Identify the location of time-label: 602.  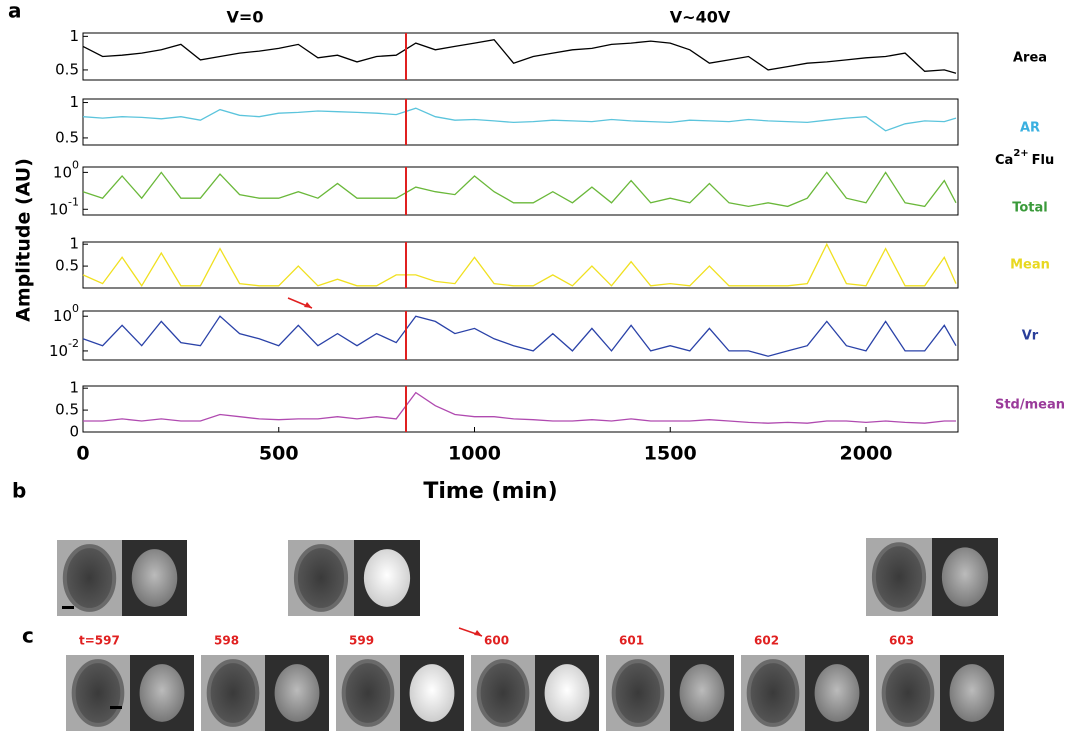
(766, 641).